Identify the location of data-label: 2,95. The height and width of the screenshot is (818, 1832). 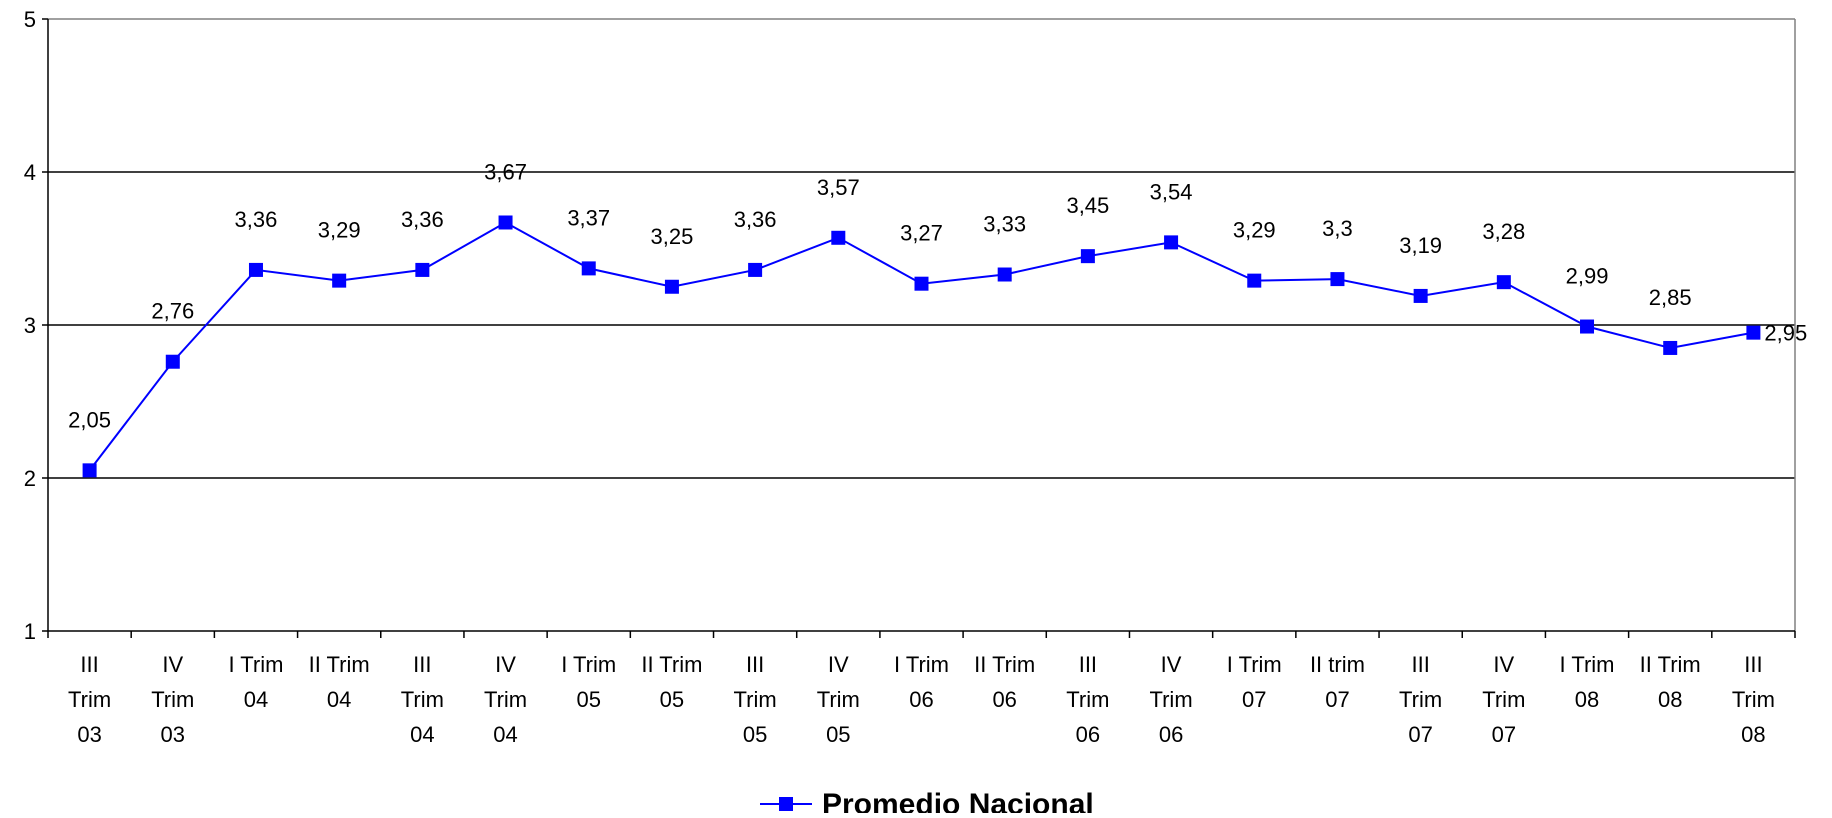
(1785, 333).